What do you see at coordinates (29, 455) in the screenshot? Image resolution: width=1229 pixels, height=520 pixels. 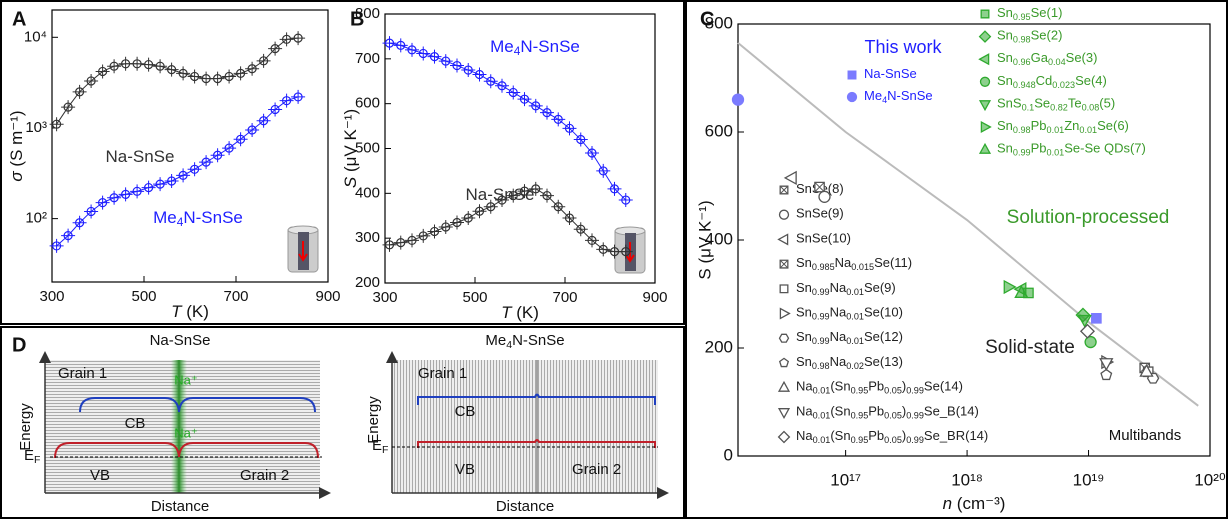 I see `text-run: E` at bounding box center [29, 455].